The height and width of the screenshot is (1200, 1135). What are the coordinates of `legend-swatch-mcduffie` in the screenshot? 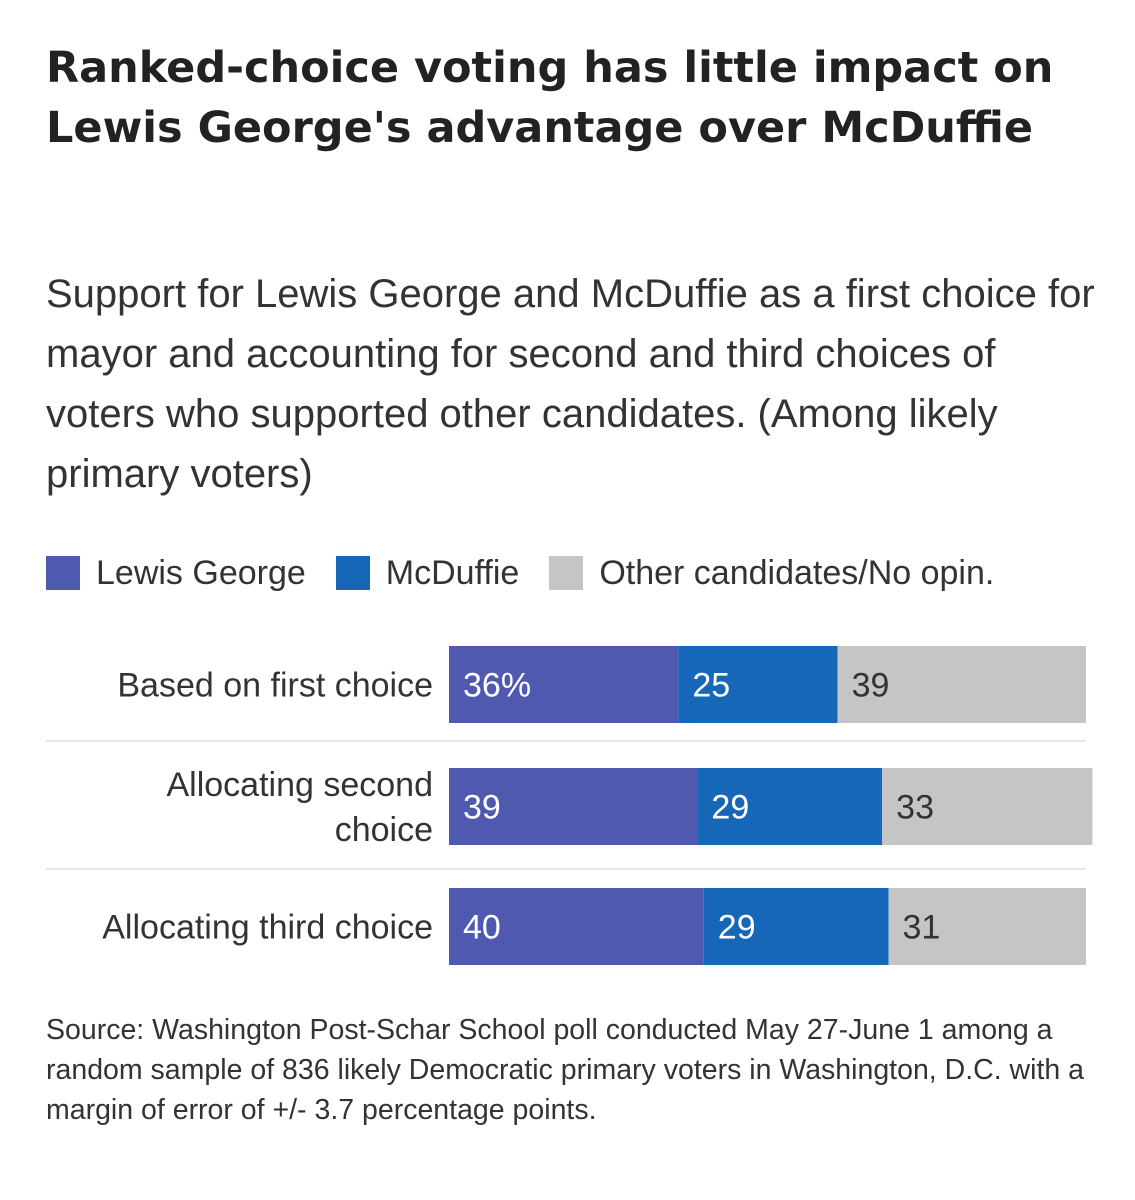 It's located at (352, 573).